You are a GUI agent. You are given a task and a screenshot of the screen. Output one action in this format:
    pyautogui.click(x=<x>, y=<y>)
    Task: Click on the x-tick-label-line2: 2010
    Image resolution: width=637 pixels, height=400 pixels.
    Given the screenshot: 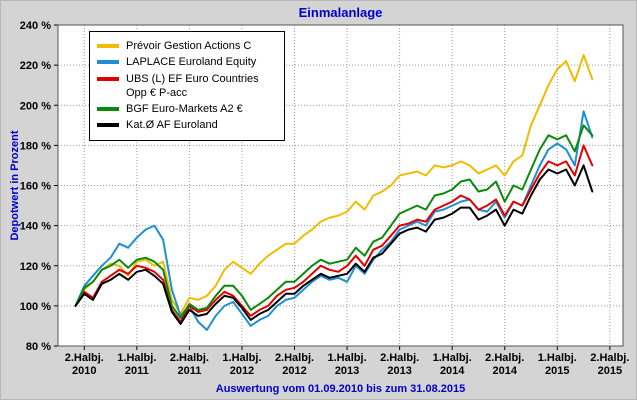 What is the action you would take?
    pyautogui.click(x=84, y=371)
    